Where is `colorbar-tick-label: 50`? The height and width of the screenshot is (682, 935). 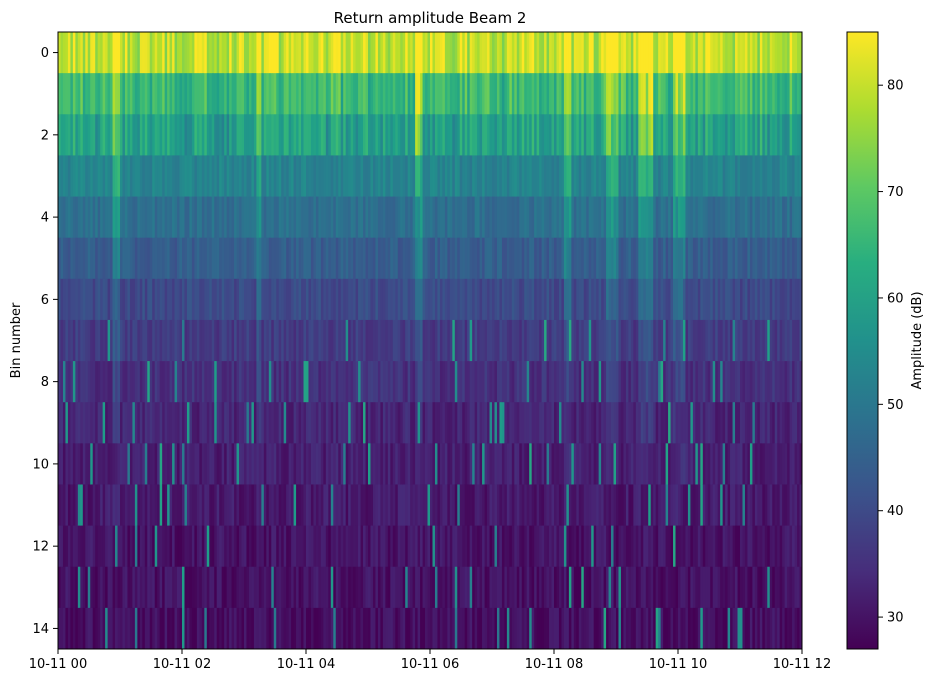 colorbar-tick-label: 50 is located at coordinates (895, 405).